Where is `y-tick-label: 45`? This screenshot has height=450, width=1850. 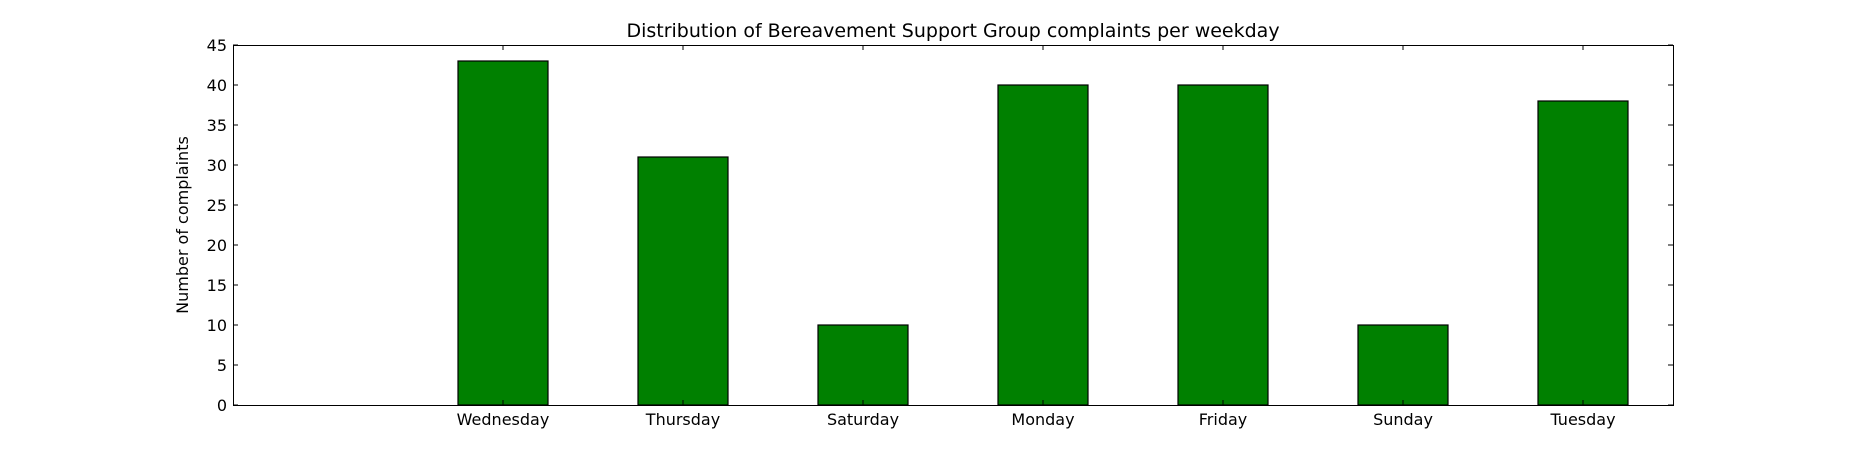 y-tick-label: 45 is located at coordinates (217, 45).